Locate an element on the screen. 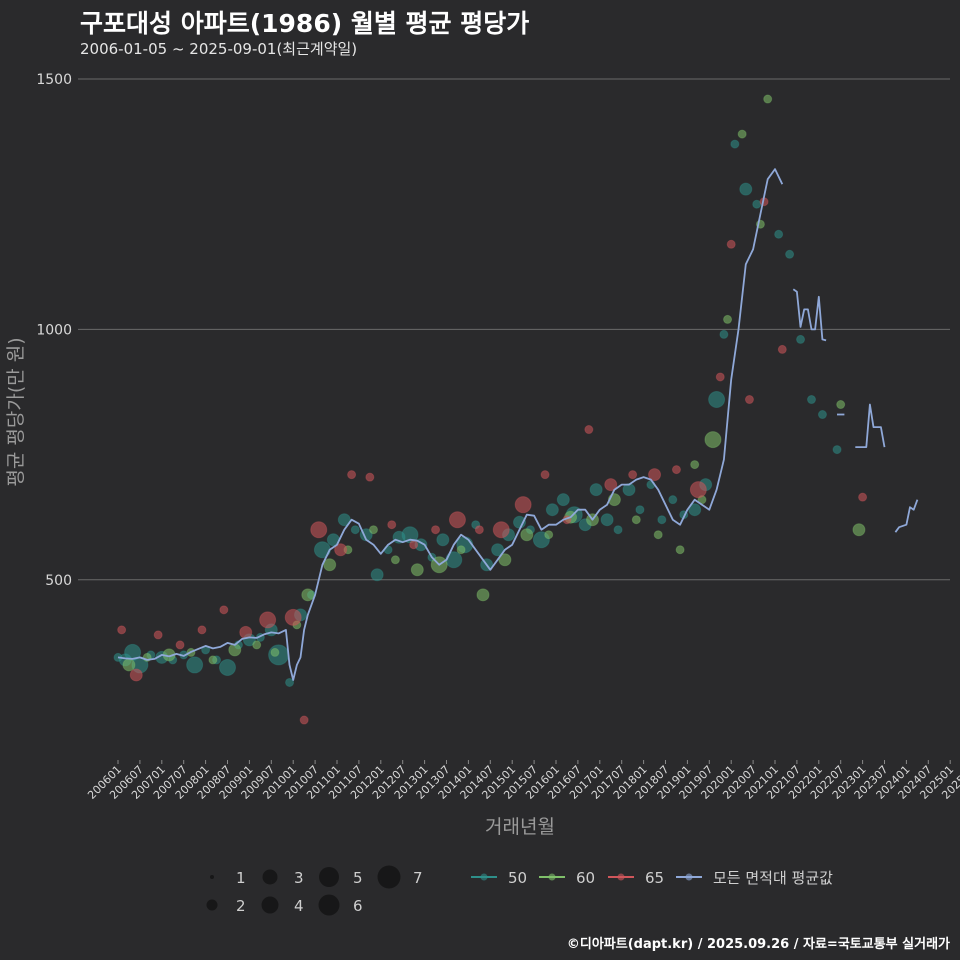 The width and height of the screenshot is (960, 960). legend-size-label: 5 is located at coordinates (358, 878).